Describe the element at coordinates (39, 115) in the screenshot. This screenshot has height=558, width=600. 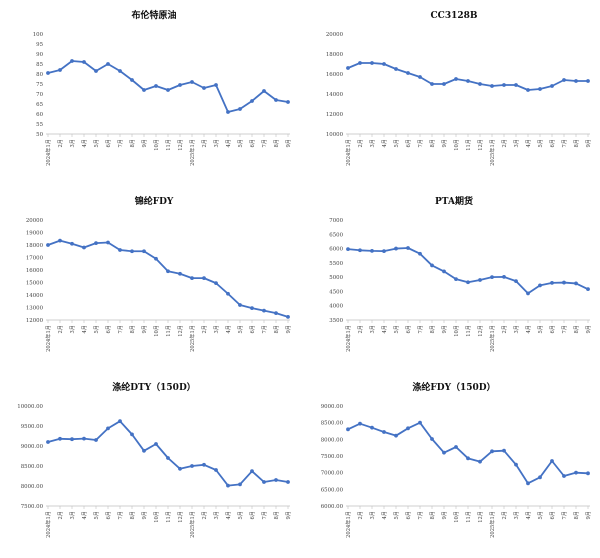
I see `y-tick-label: 60` at that location.